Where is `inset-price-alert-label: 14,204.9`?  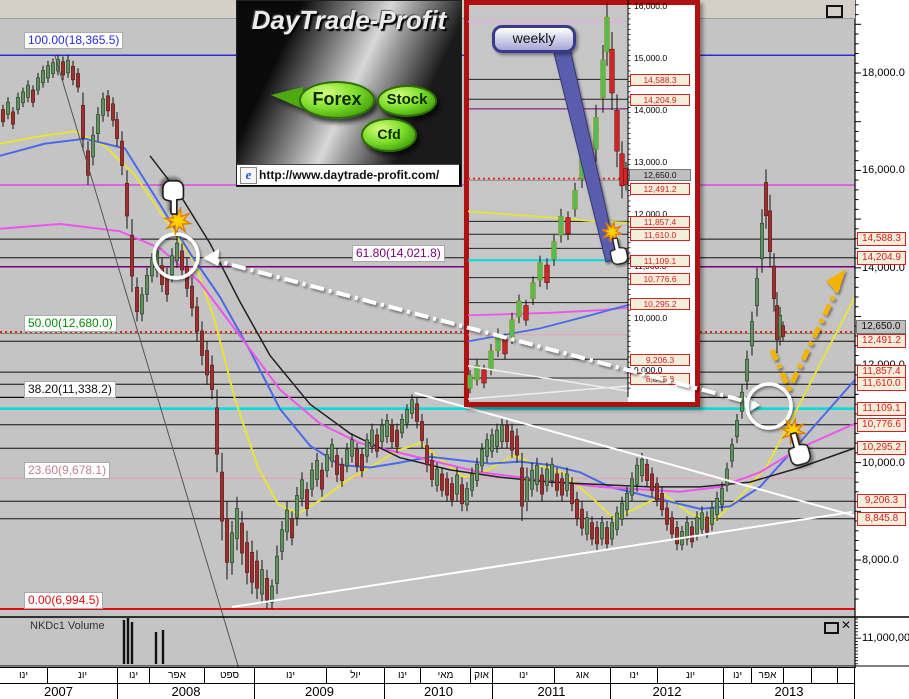 inset-price-alert-label: 14,204.9 is located at coordinates (660, 100).